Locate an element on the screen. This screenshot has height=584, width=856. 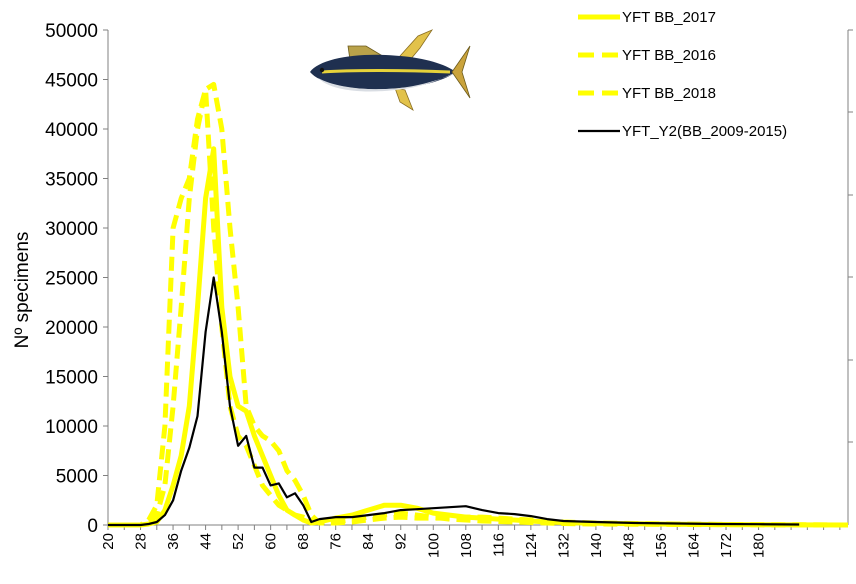
y-tick-label: 0 is located at coordinates (92, 526).